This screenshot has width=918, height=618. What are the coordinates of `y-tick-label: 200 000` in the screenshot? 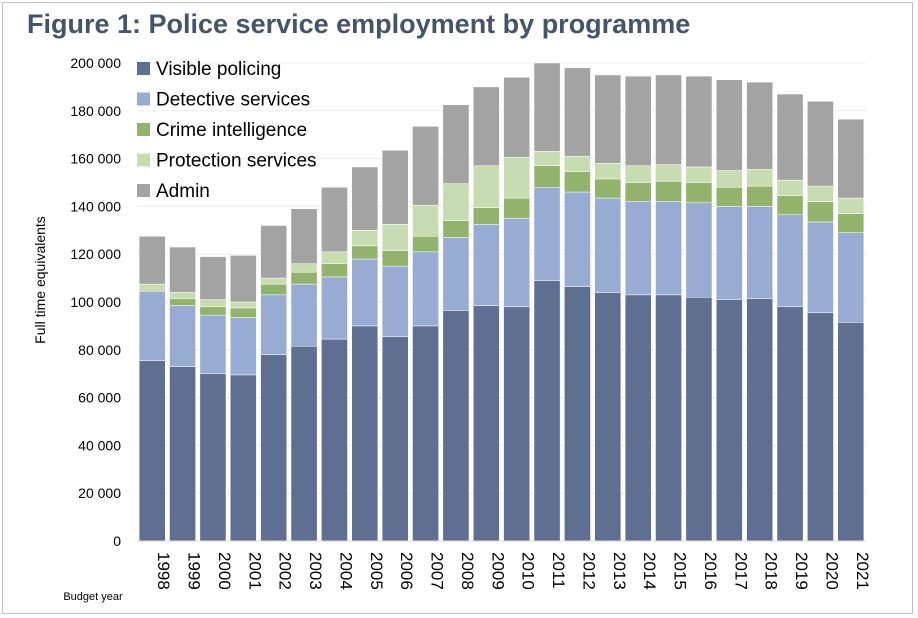 It's located at (95, 63).